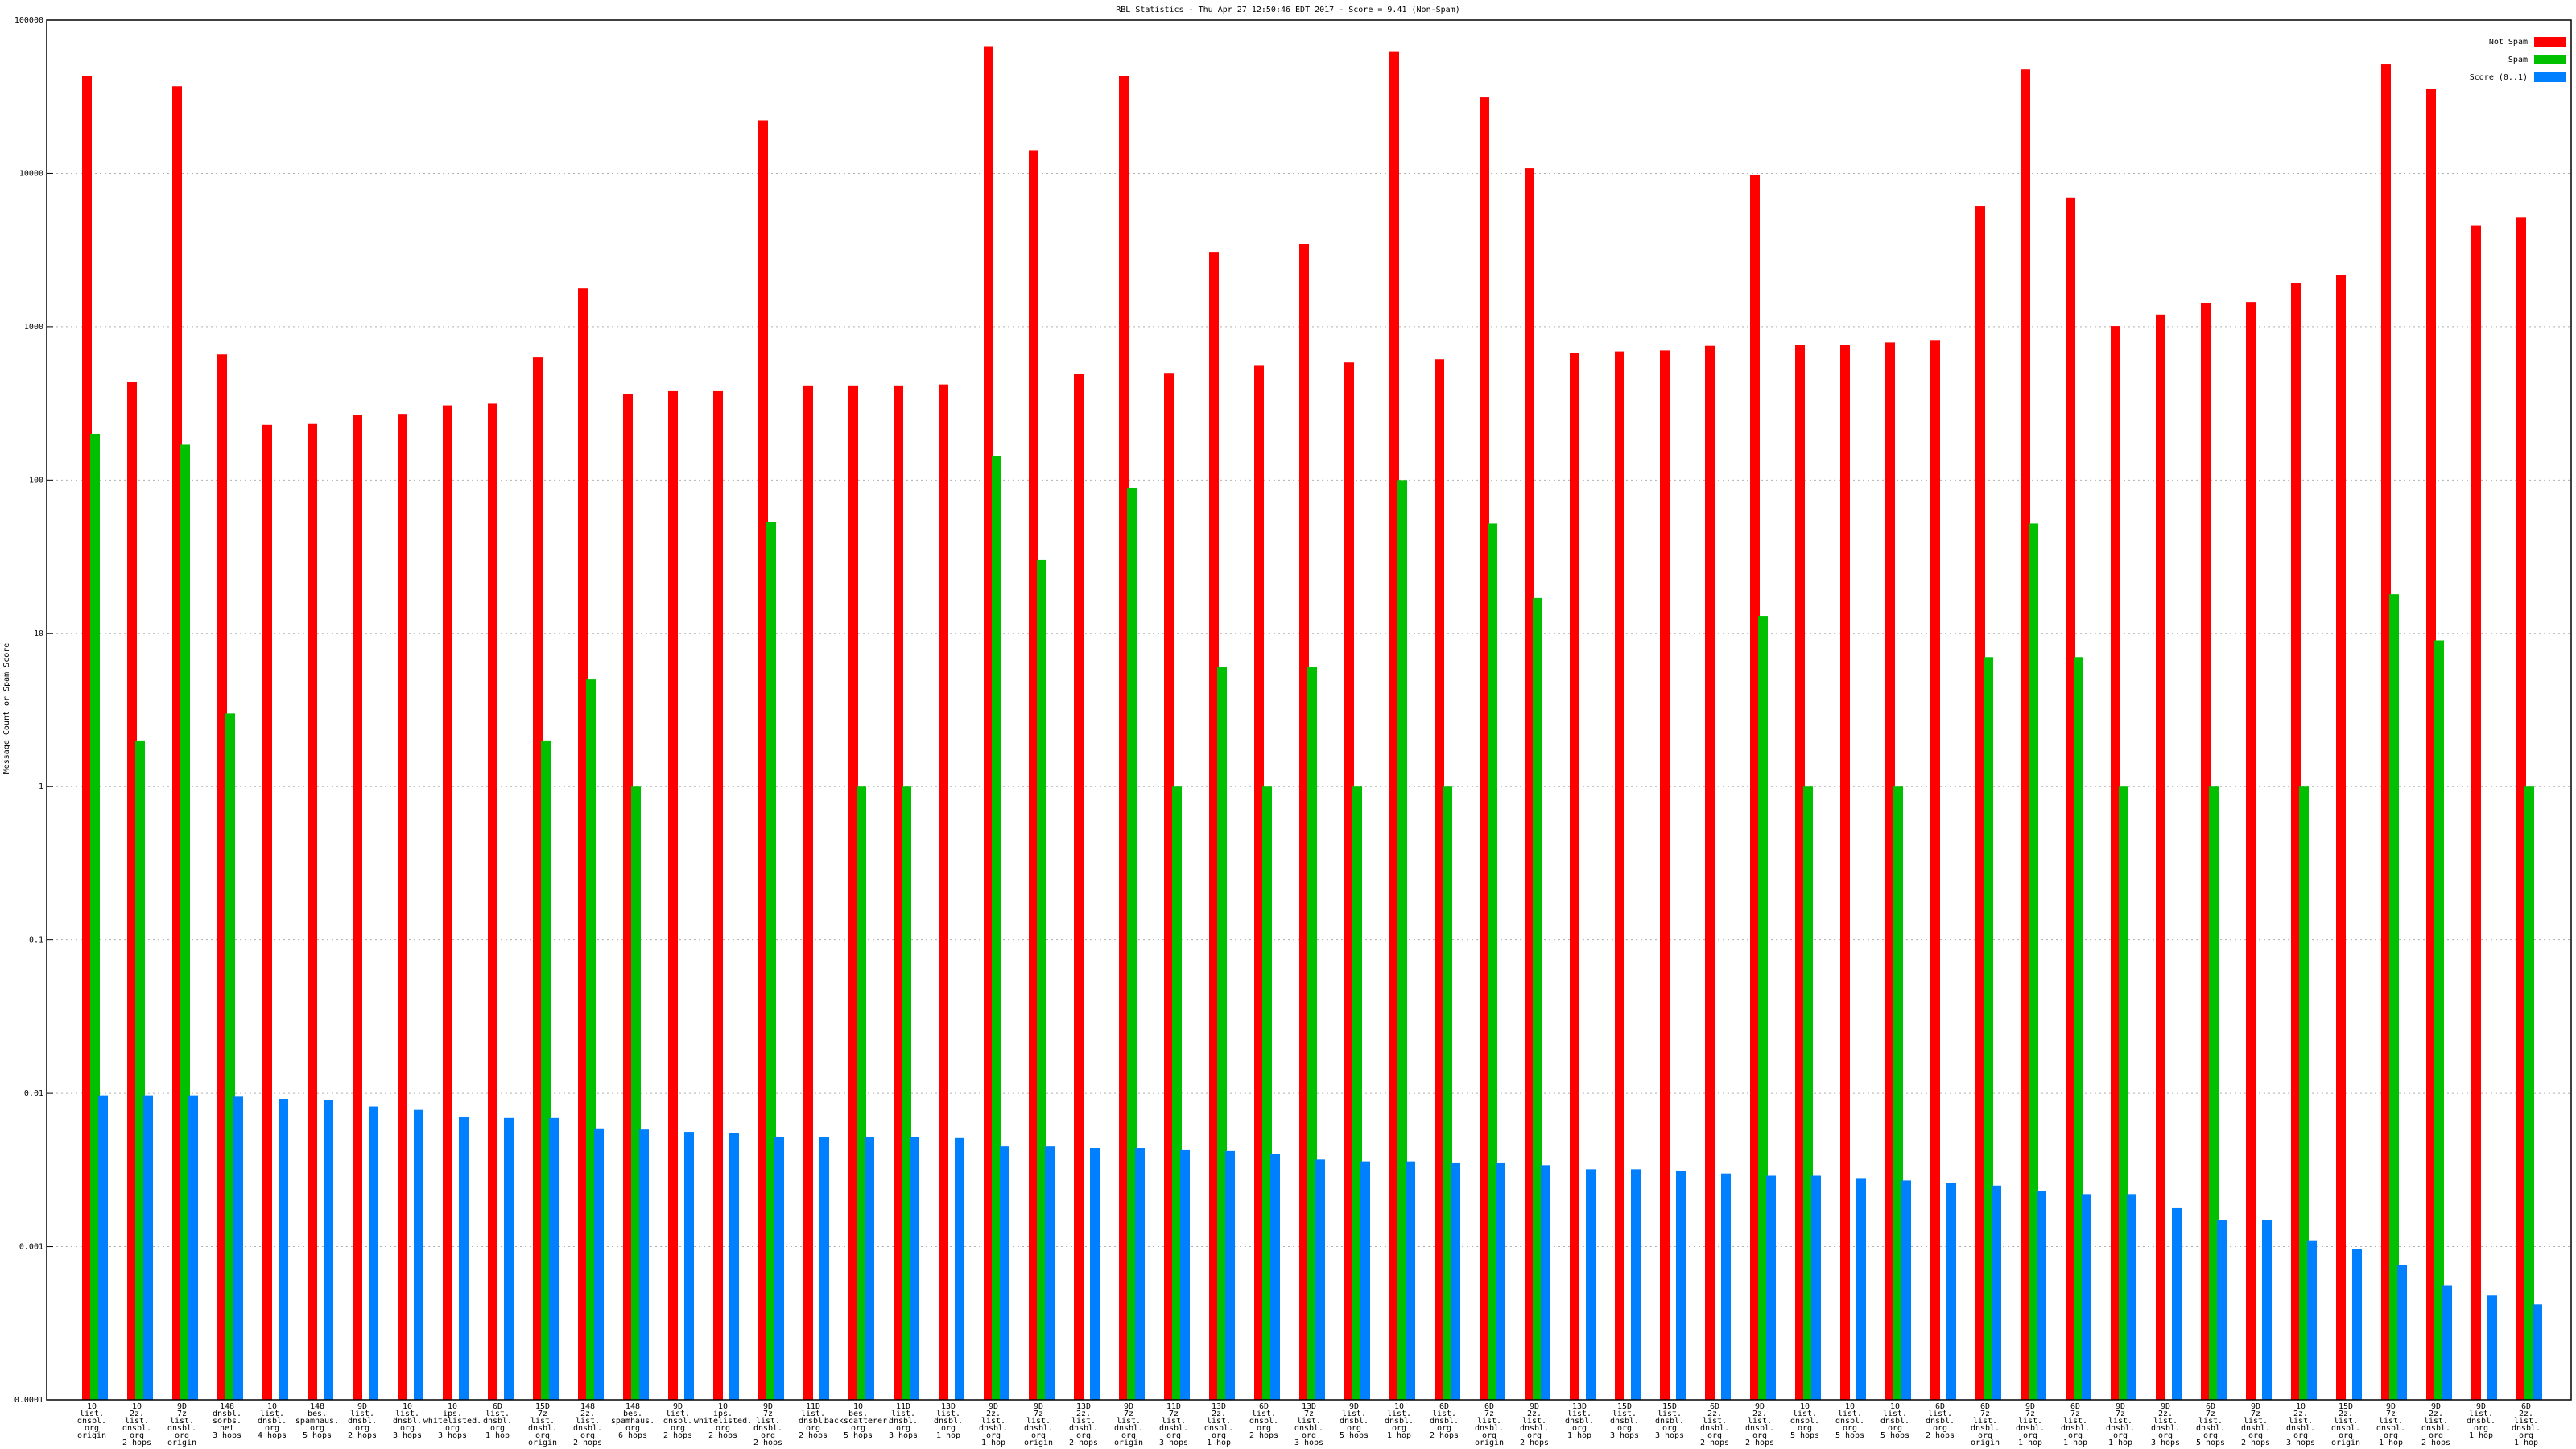 Image resolution: width=2576 pixels, height=1449 pixels. Describe the element at coordinates (6, 708) in the screenshot. I see `y-axis-label: Message Count or Spam Score` at that location.